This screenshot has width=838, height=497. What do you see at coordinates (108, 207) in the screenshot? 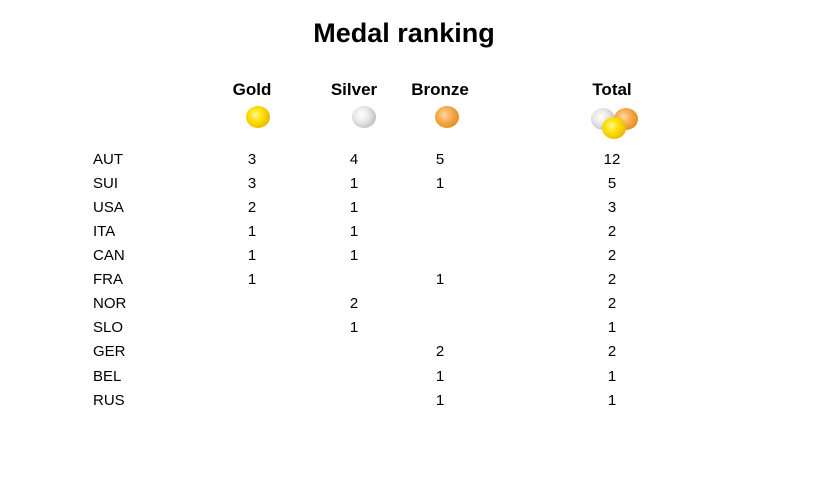
I see `country-code: USA` at bounding box center [108, 207].